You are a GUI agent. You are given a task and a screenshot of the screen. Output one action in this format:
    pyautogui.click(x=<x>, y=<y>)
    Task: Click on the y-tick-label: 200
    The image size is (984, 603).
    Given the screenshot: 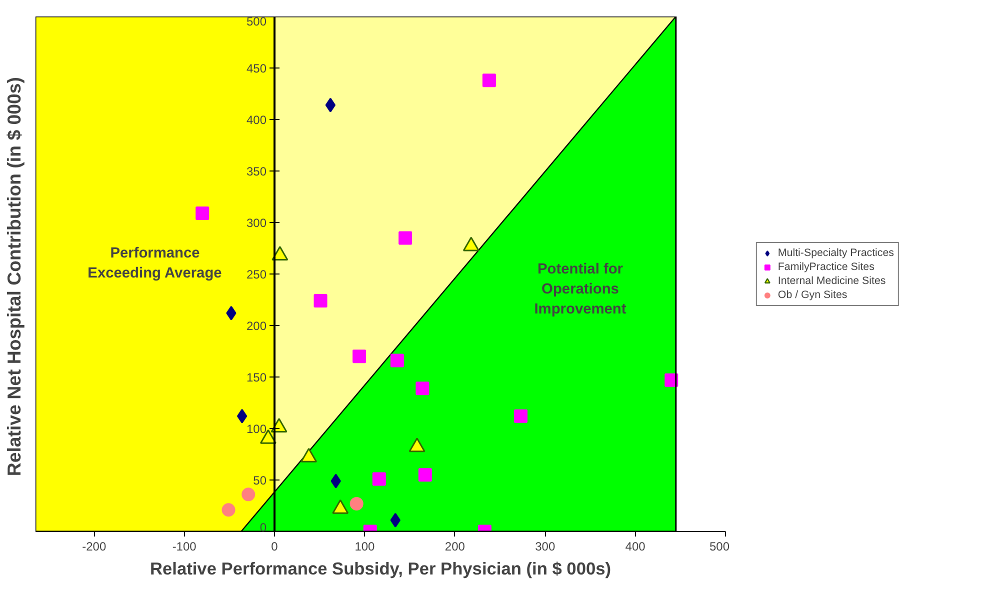 What is the action you would take?
    pyautogui.click(x=256, y=326)
    